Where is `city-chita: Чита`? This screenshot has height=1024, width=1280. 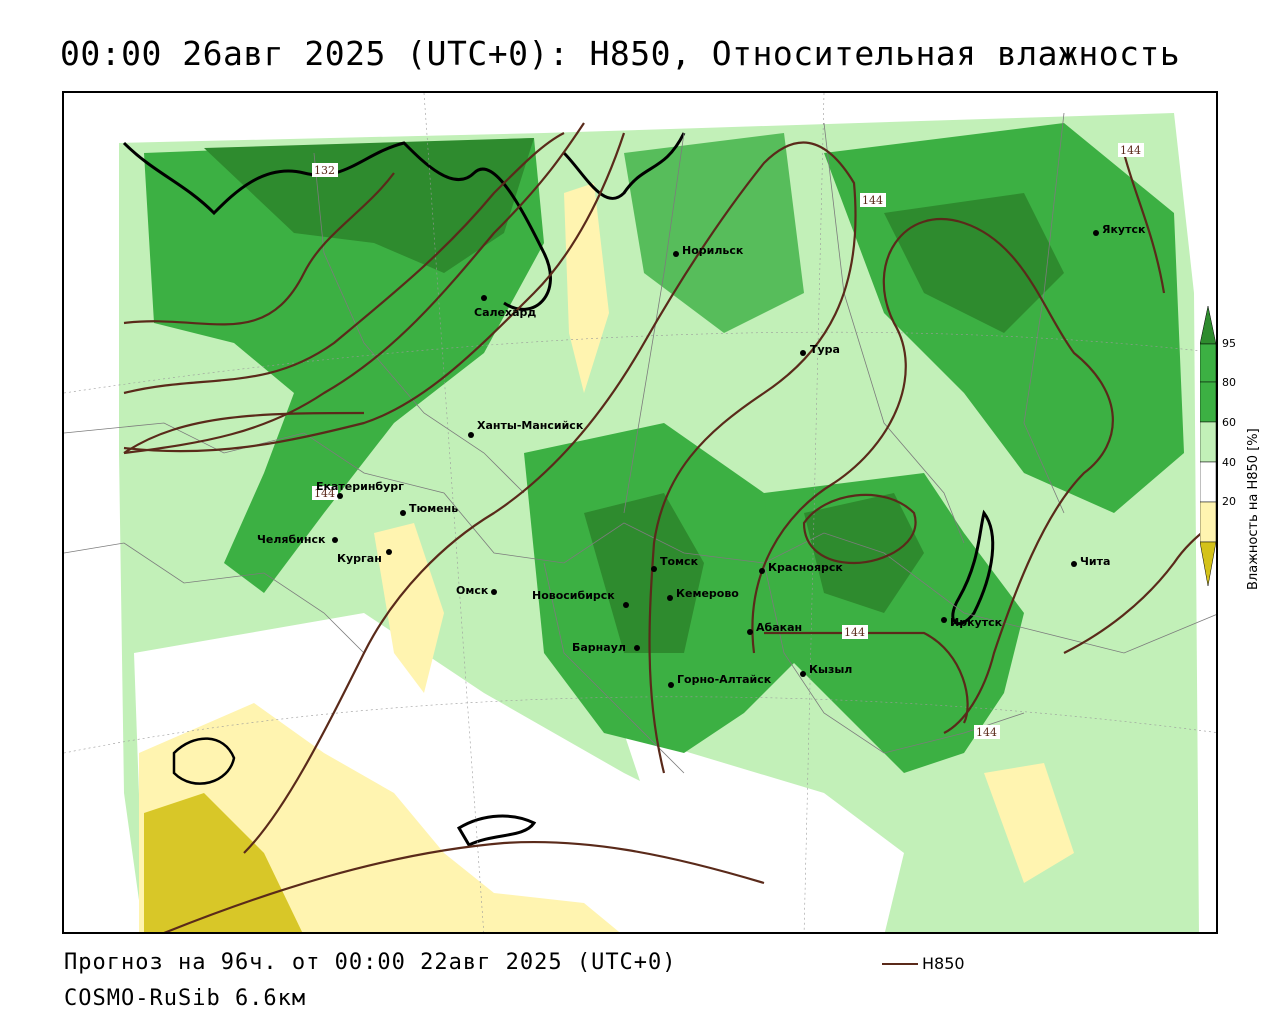 city-chita: Чита is located at coordinates (1090, 561).